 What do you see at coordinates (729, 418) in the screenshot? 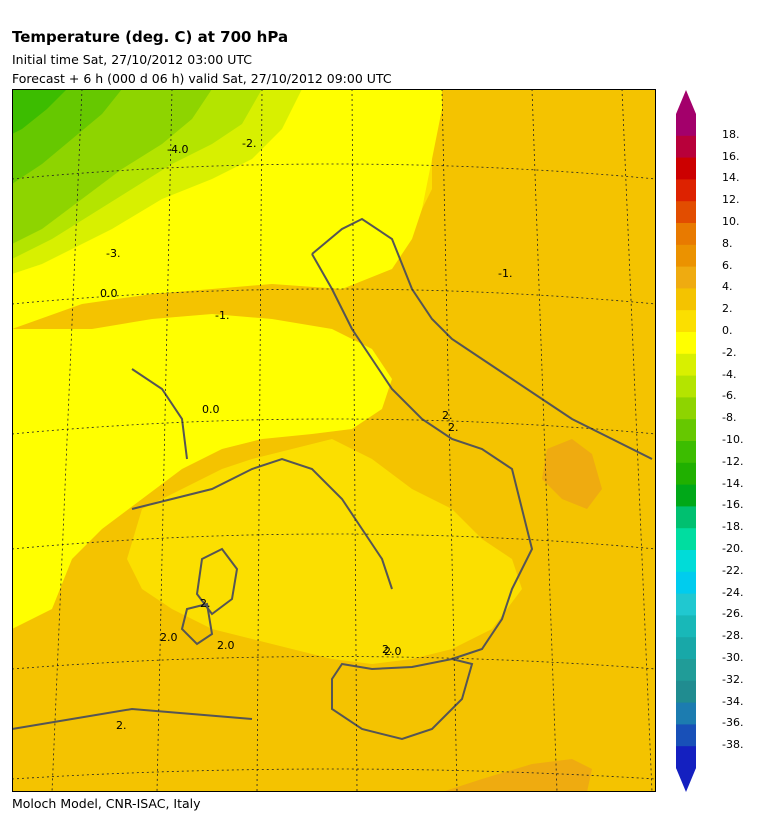
I see `colorbar-tick-label: -8.` at bounding box center [729, 418].